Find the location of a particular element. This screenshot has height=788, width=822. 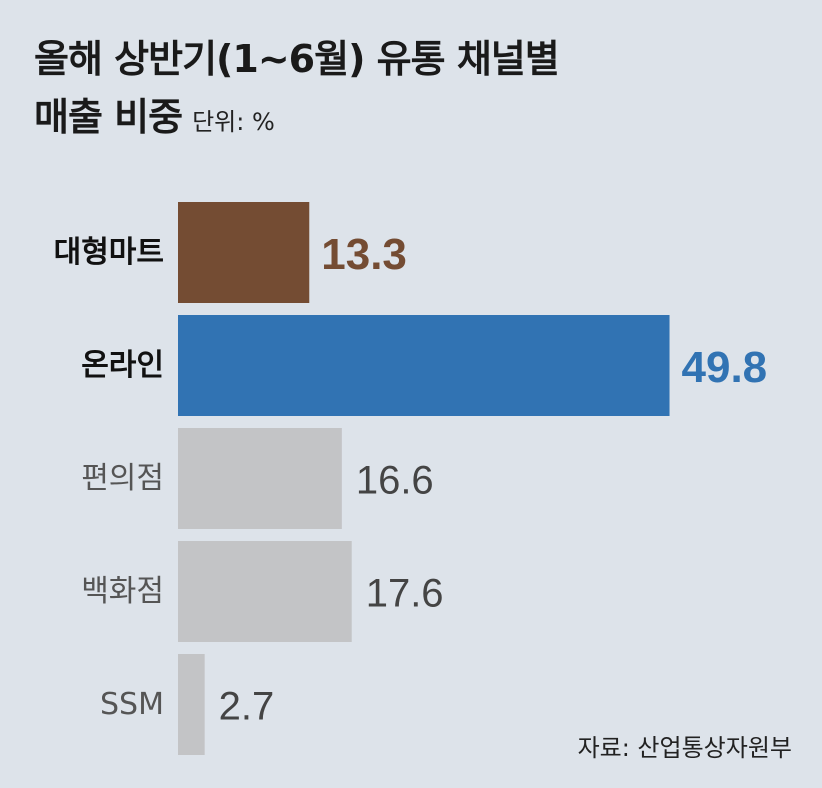

category-label-2: 편의점 is located at coordinates (122, 478).